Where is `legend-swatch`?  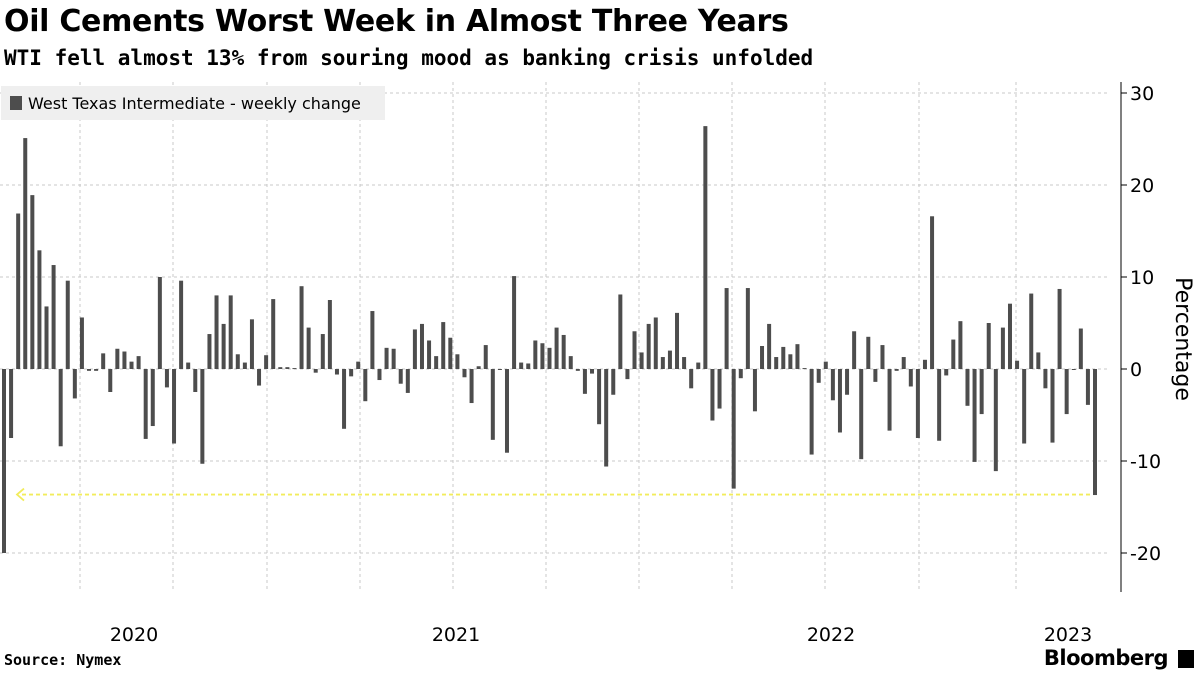 legend-swatch is located at coordinates (16, 103).